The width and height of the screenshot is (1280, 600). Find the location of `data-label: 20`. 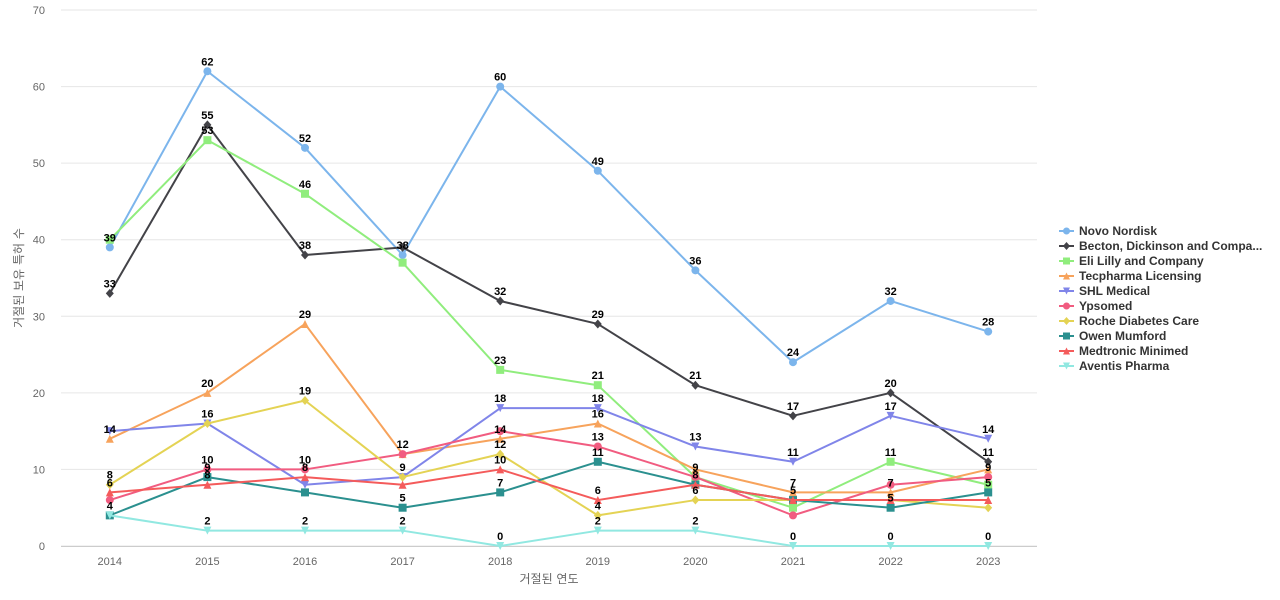

data-label: 20 is located at coordinates (207, 384).